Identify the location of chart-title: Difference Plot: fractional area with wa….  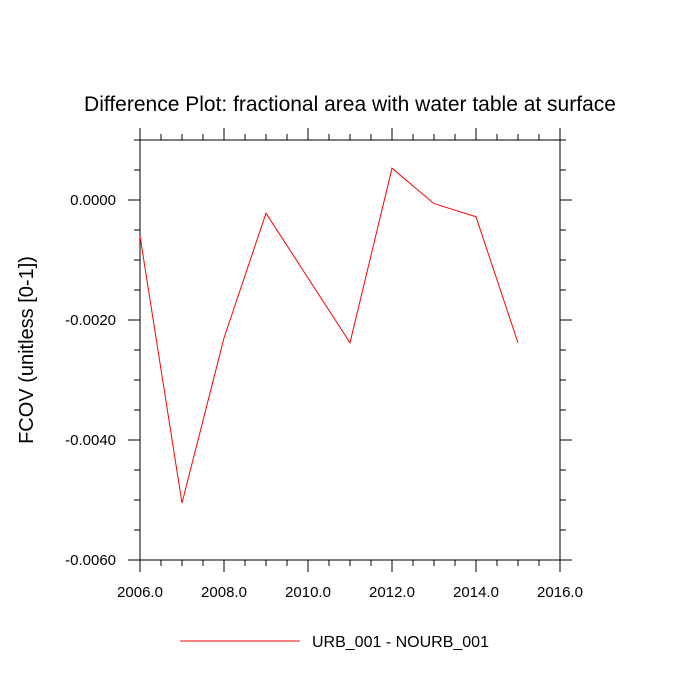
(350, 104).